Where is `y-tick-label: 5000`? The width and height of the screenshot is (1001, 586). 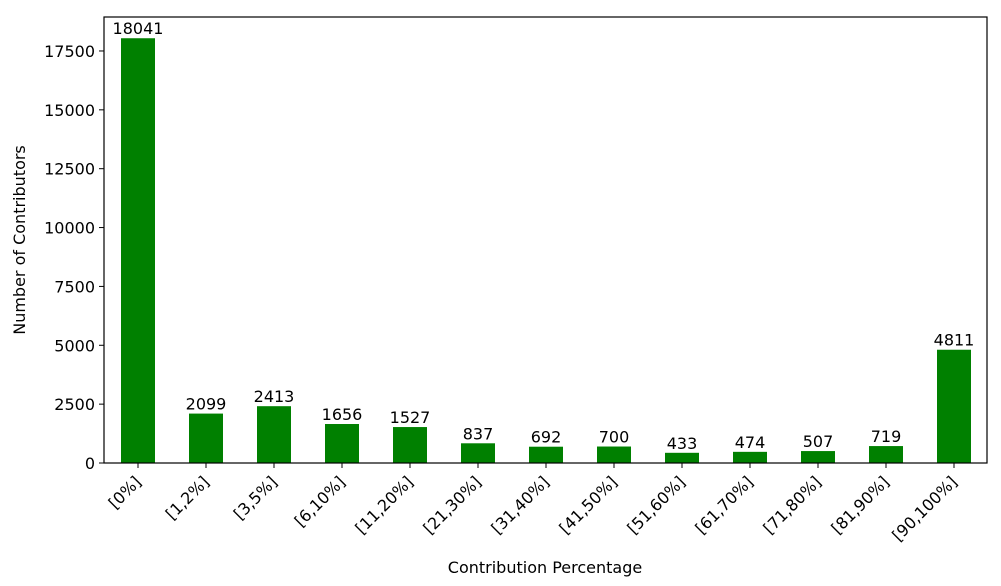 y-tick-label: 5000 is located at coordinates (74, 345).